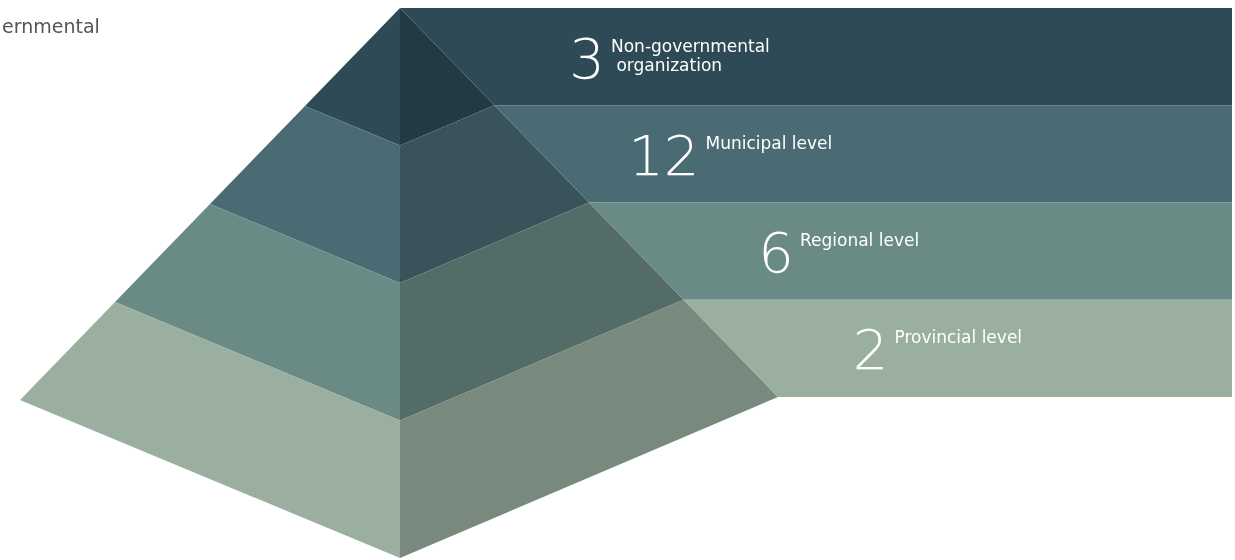 This screenshot has width=1235, height=560. I want to click on data-label: 12, so click(664, 155).